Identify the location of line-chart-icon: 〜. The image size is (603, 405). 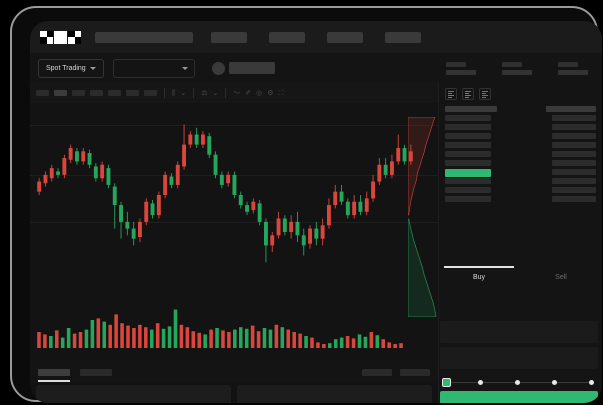
(237, 93).